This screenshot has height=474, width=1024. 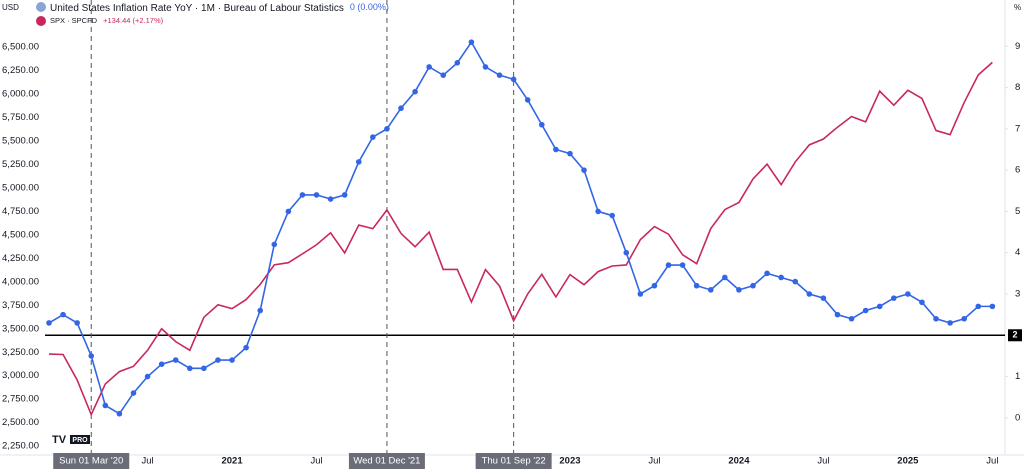 I want to click on y2-tick-label: 1, so click(x=1017, y=376).